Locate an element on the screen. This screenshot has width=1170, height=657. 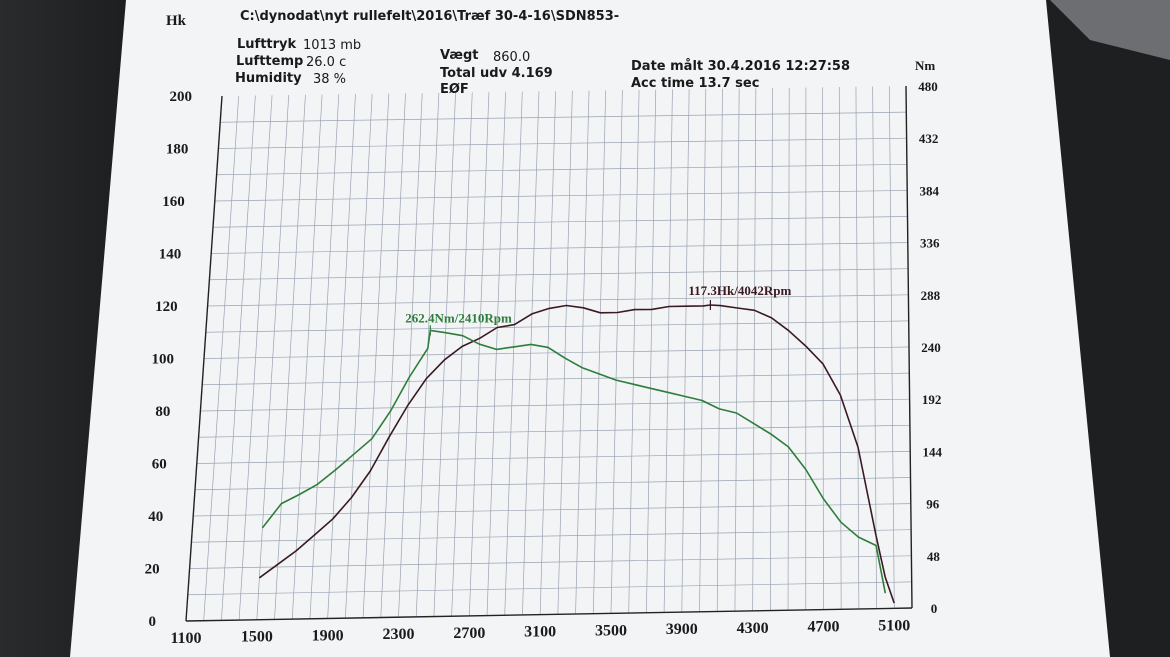
x-tick-label: 3100 is located at coordinates (540, 632).